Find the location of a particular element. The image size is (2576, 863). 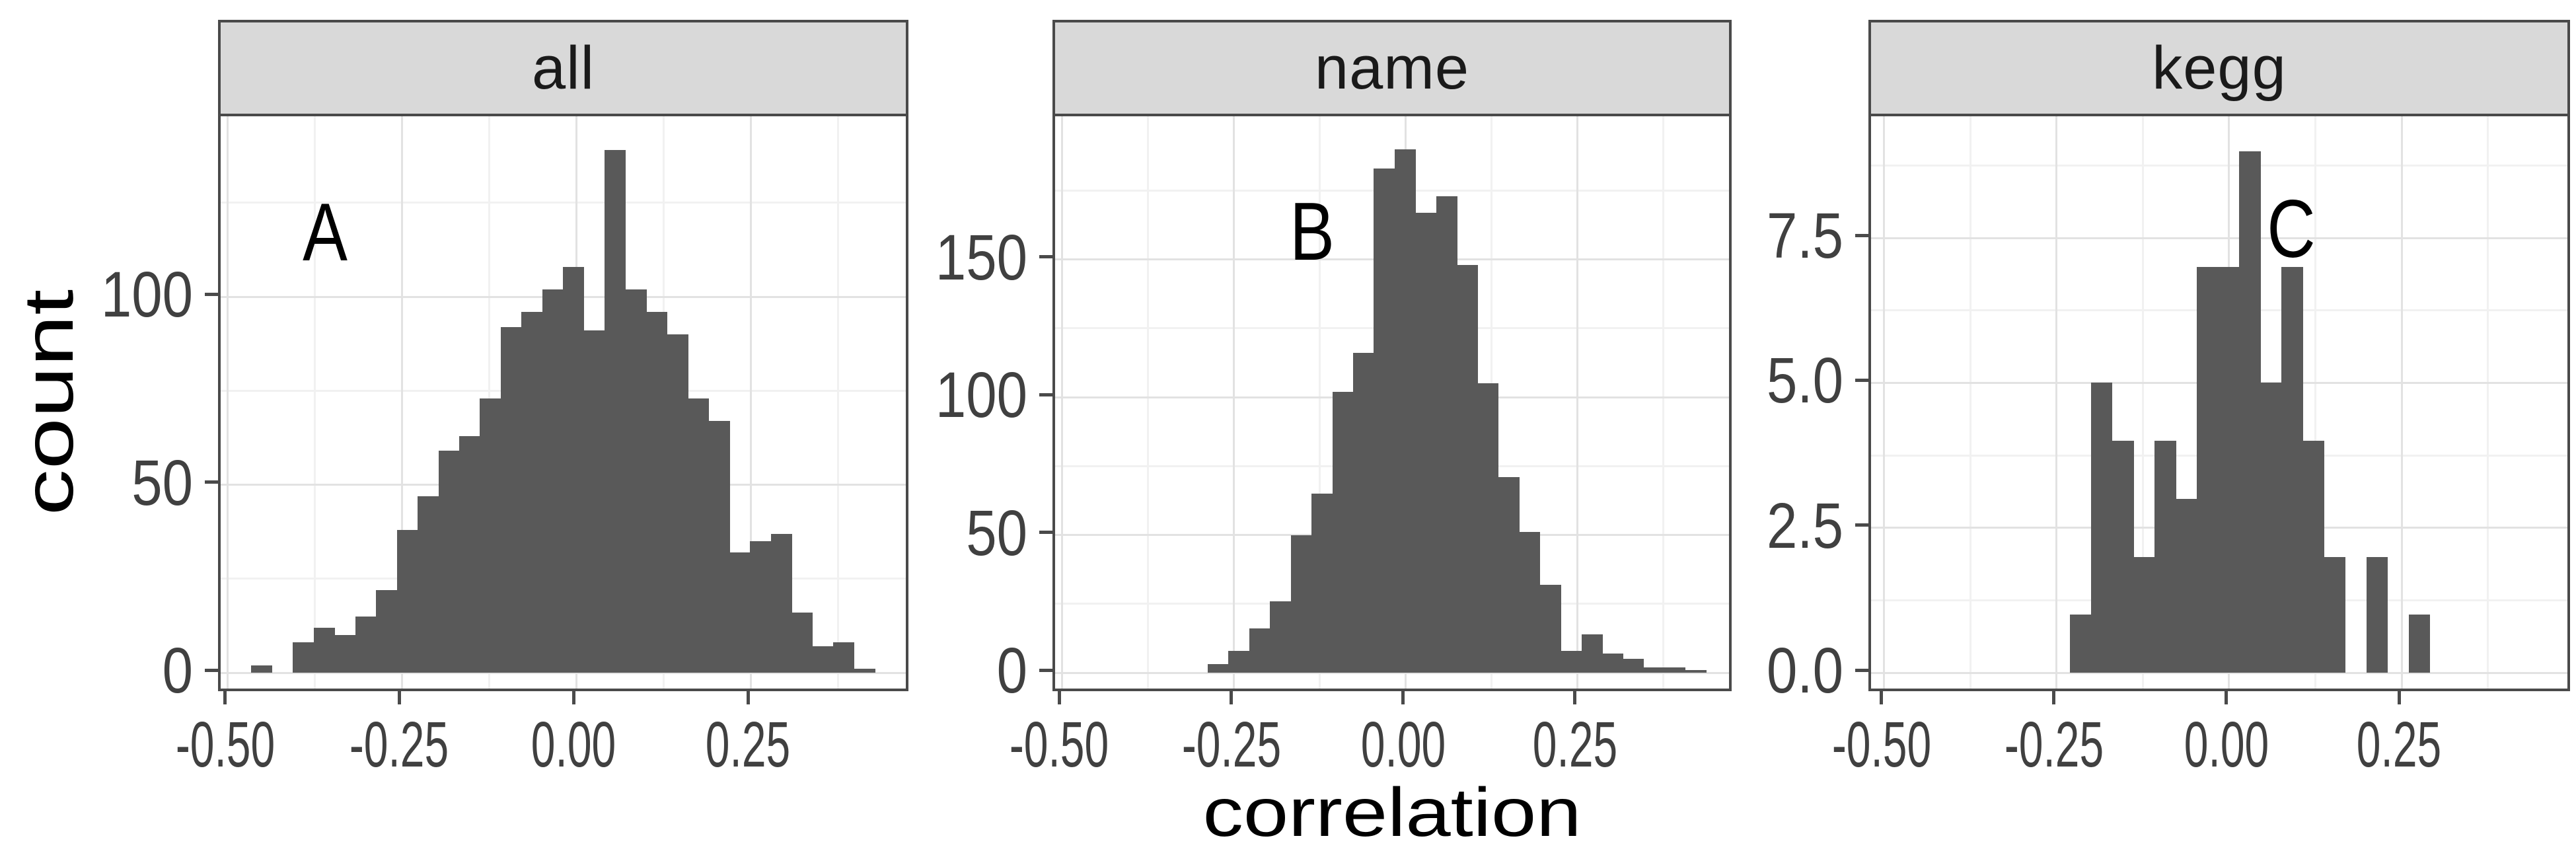

y-tick-label: 7.5 is located at coordinates (1805, 236).